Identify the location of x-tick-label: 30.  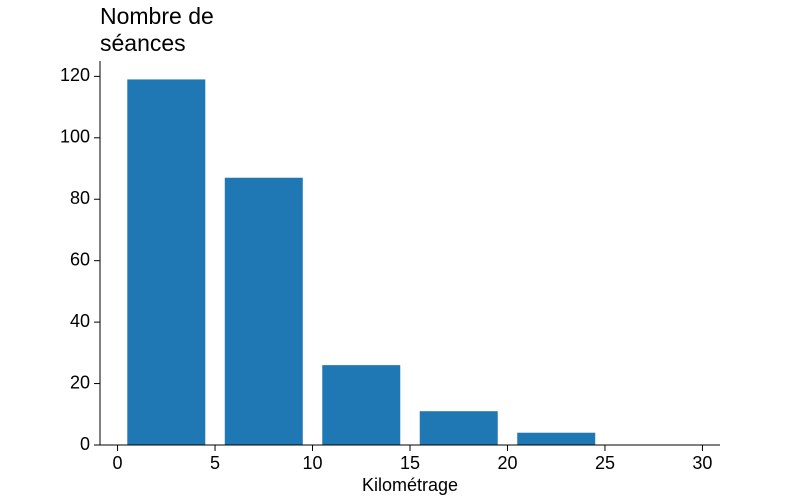
(702, 463).